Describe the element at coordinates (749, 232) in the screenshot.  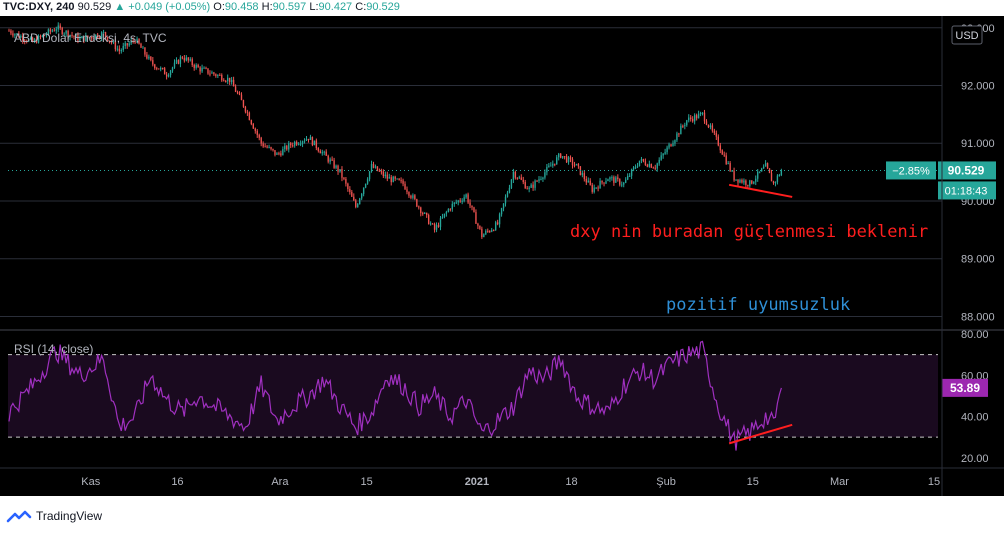
I see `annotation-expectation: dxy nin buradan güçlenmesi beklenir` at that location.